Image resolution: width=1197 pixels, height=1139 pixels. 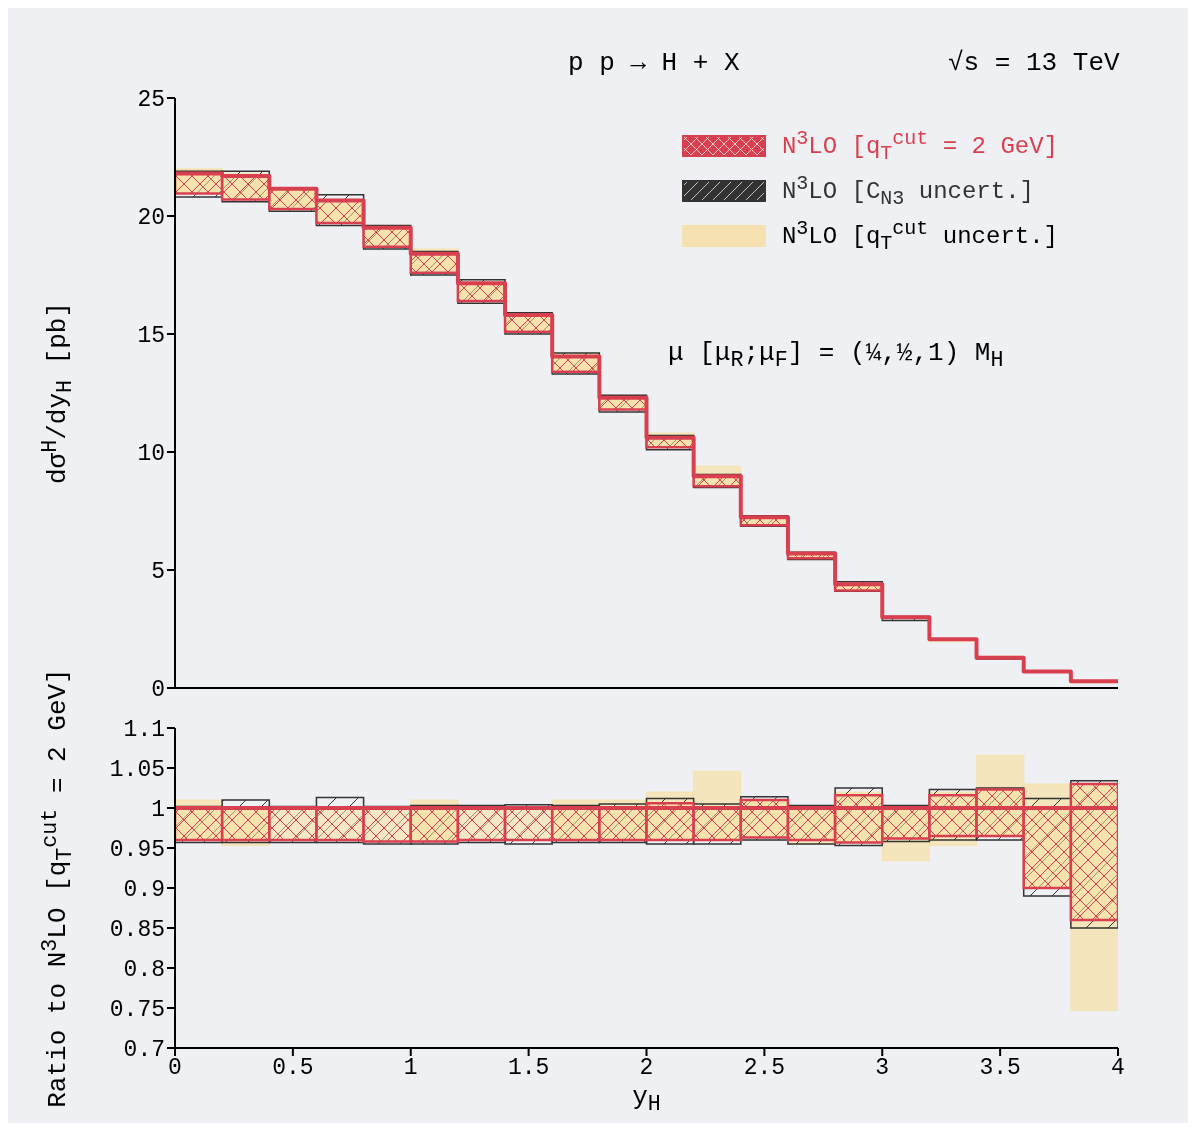 I want to click on x-tick-label: 4, so click(x=1118, y=1068).